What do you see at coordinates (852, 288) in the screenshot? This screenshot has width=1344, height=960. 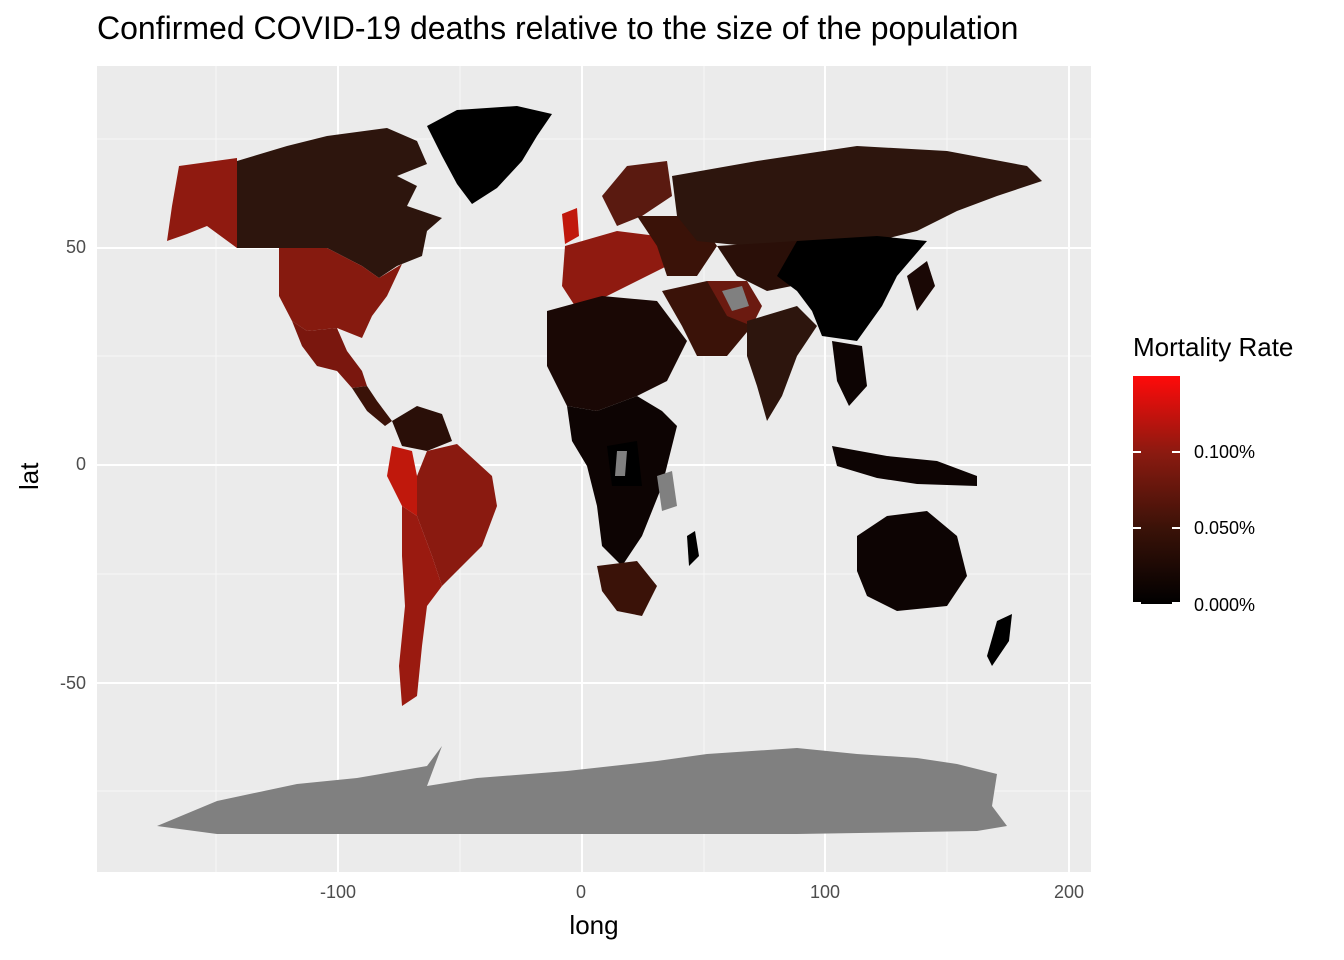 I see `china` at bounding box center [852, 288].